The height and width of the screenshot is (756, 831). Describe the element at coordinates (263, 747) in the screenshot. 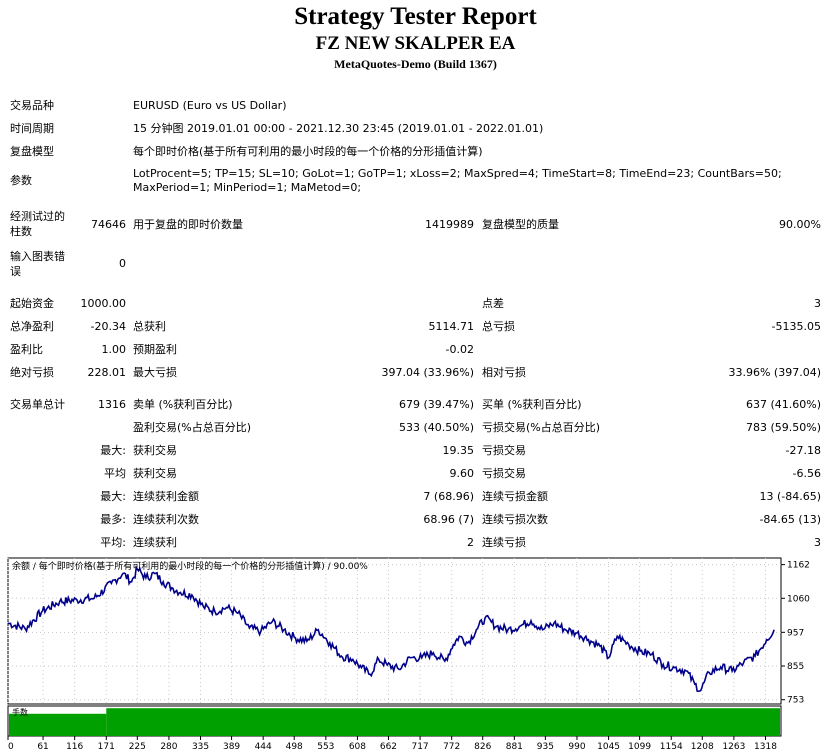

I see `x-tick-label: 444` at that location.